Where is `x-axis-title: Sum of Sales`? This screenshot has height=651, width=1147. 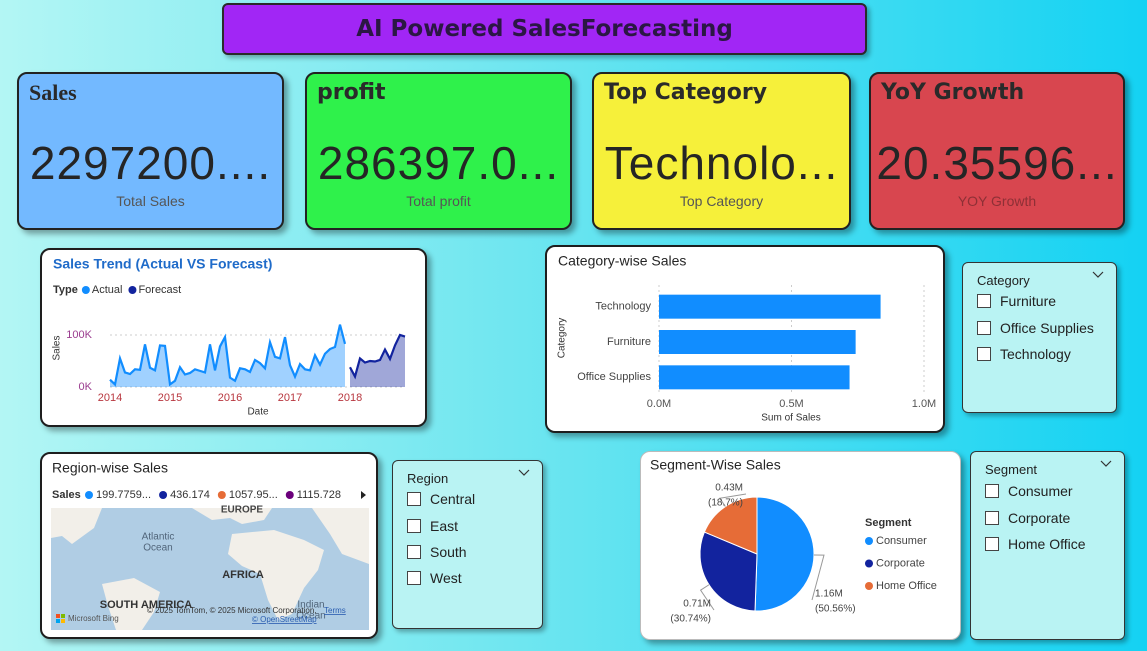 x-axis-title: Sum of Sales is located at coordinates (790, 418).